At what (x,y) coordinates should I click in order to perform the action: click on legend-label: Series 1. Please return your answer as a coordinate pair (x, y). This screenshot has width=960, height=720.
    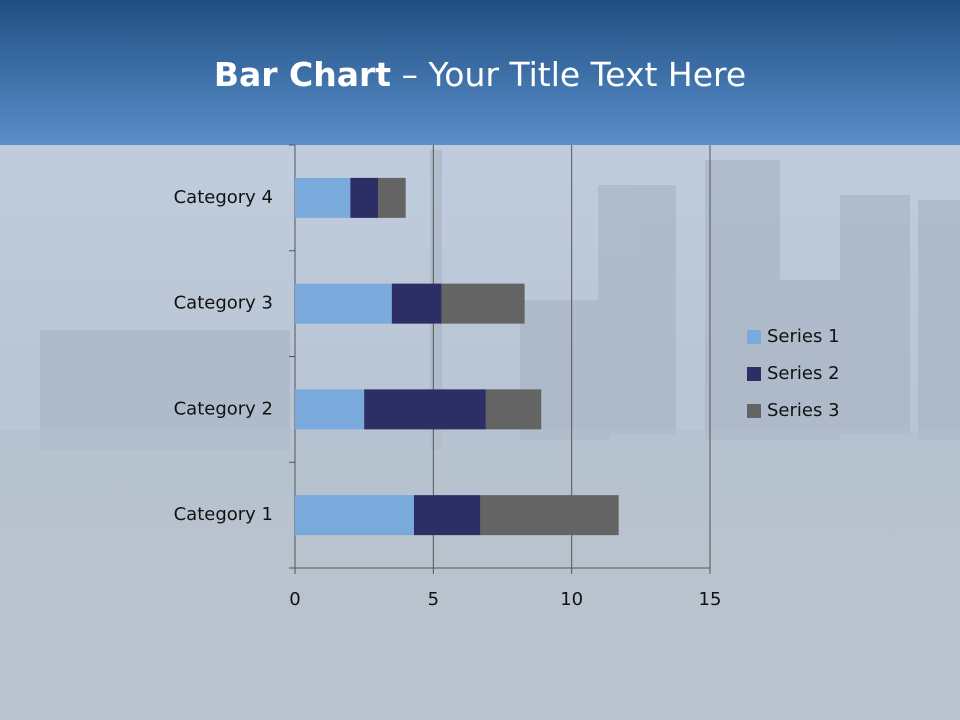
    Looking at the image, I should click on (803, 336).